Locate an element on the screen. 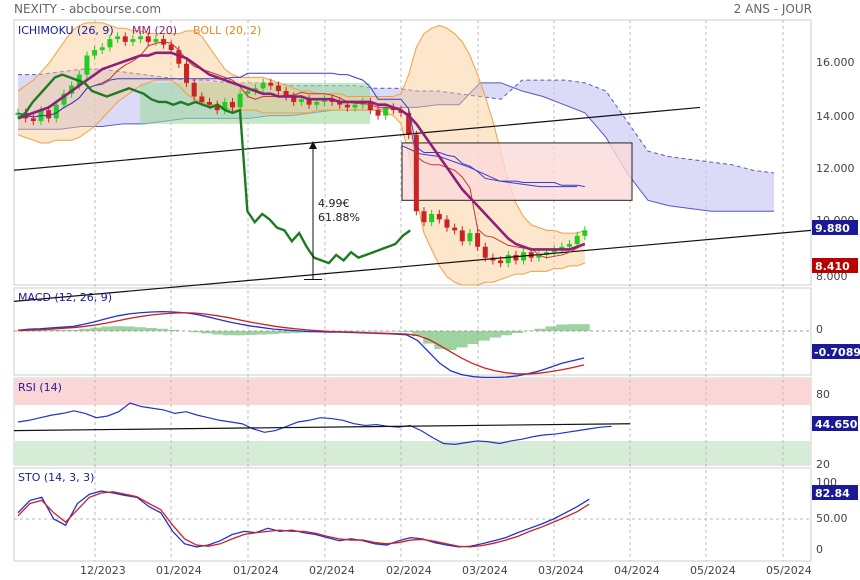 The width and height of the screenshot is (860, 580). last-price-badge is located at coordinates (835, 227).